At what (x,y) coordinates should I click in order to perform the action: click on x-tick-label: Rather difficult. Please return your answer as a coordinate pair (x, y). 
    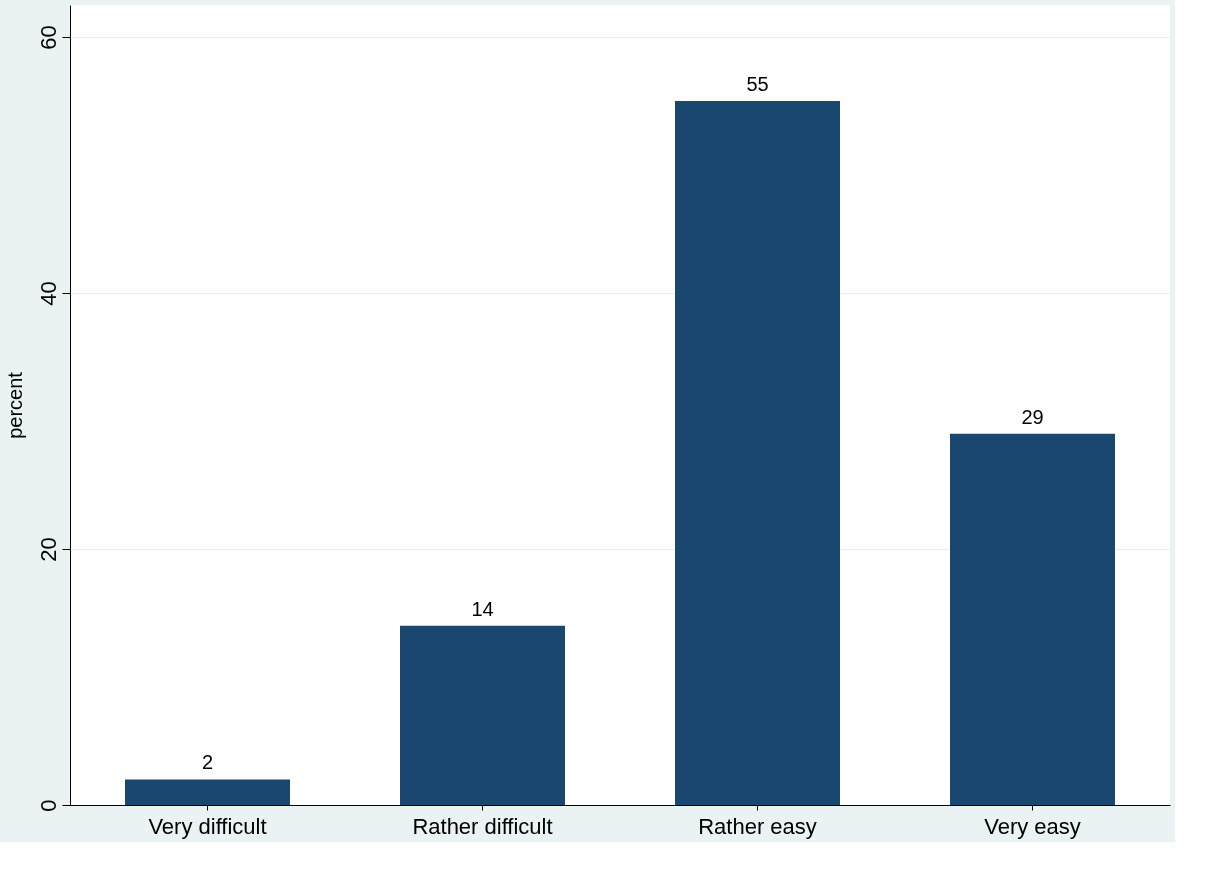
    Looking at the image, I should click on (482, 826).